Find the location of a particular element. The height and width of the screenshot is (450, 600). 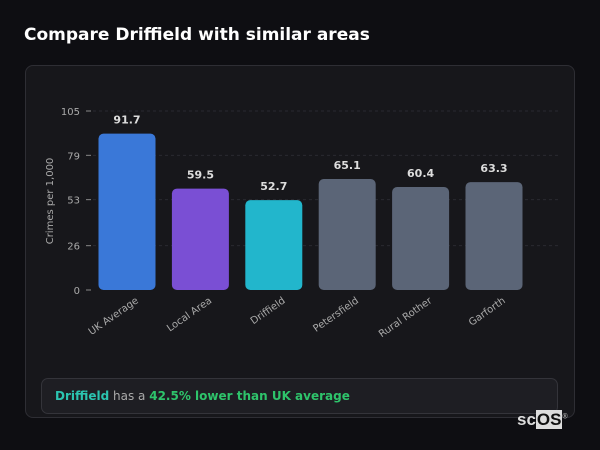

logo: scOS® is located at coordinates (542, 420).